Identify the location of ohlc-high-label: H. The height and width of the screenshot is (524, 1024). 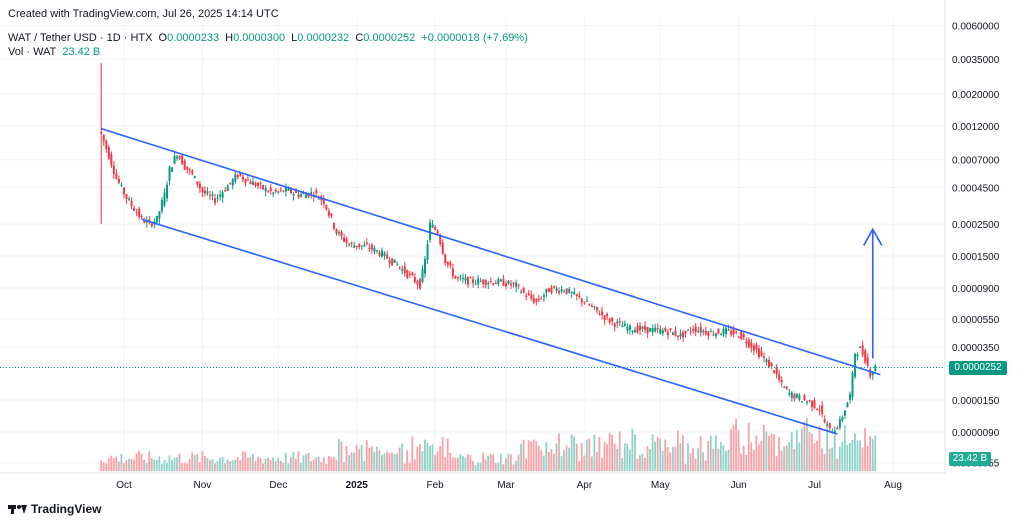
(229, 38).